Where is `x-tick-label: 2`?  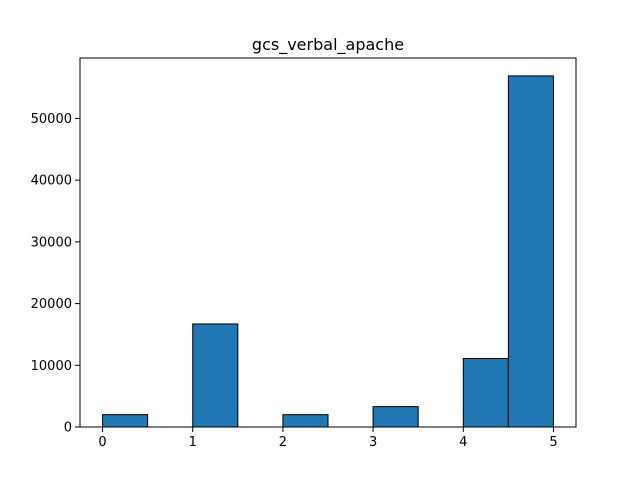
x-tick-label: 2 is located at coordinates (283, 442).